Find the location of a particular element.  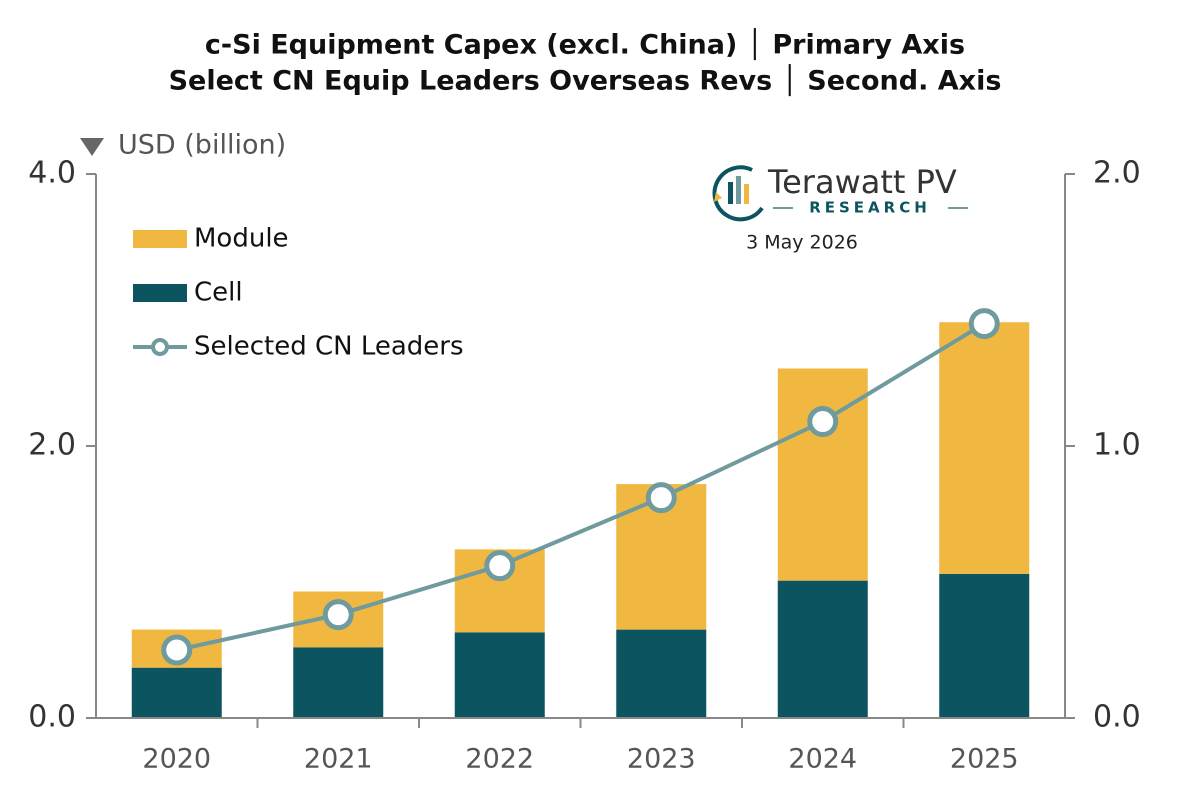

x-tick-label: 2025 is located at coordinates (984, 759).